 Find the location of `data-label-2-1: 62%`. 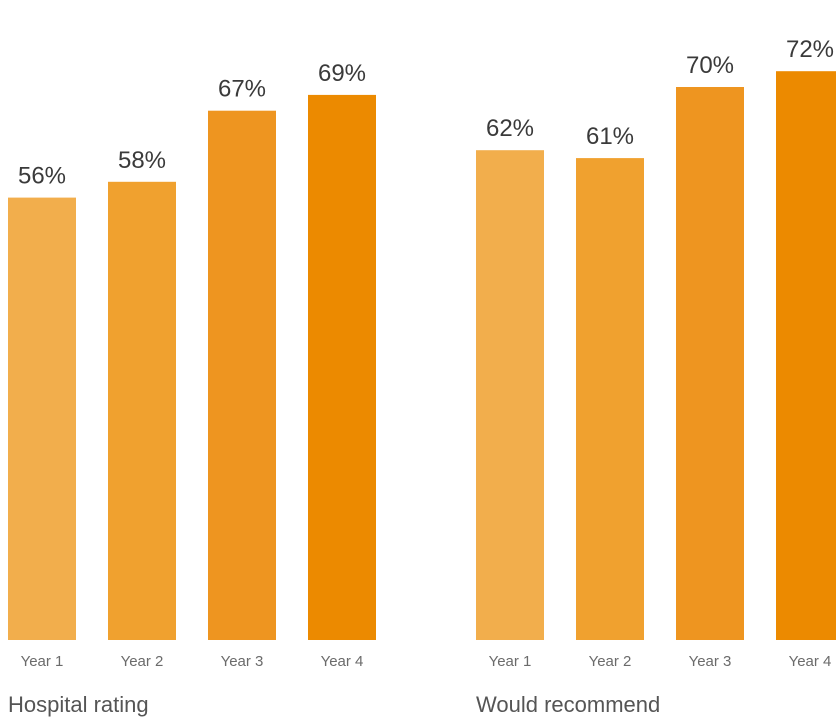

data-label-2-1: 62% is located at coordinates (510, 128).